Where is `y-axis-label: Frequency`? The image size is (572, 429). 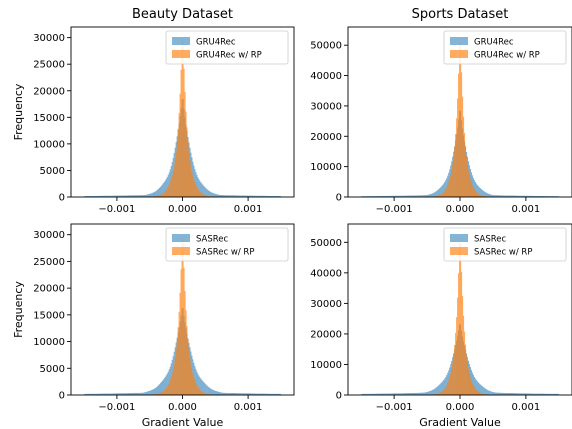 y-axis-label: Frequency is located at coordinates (18, 111).